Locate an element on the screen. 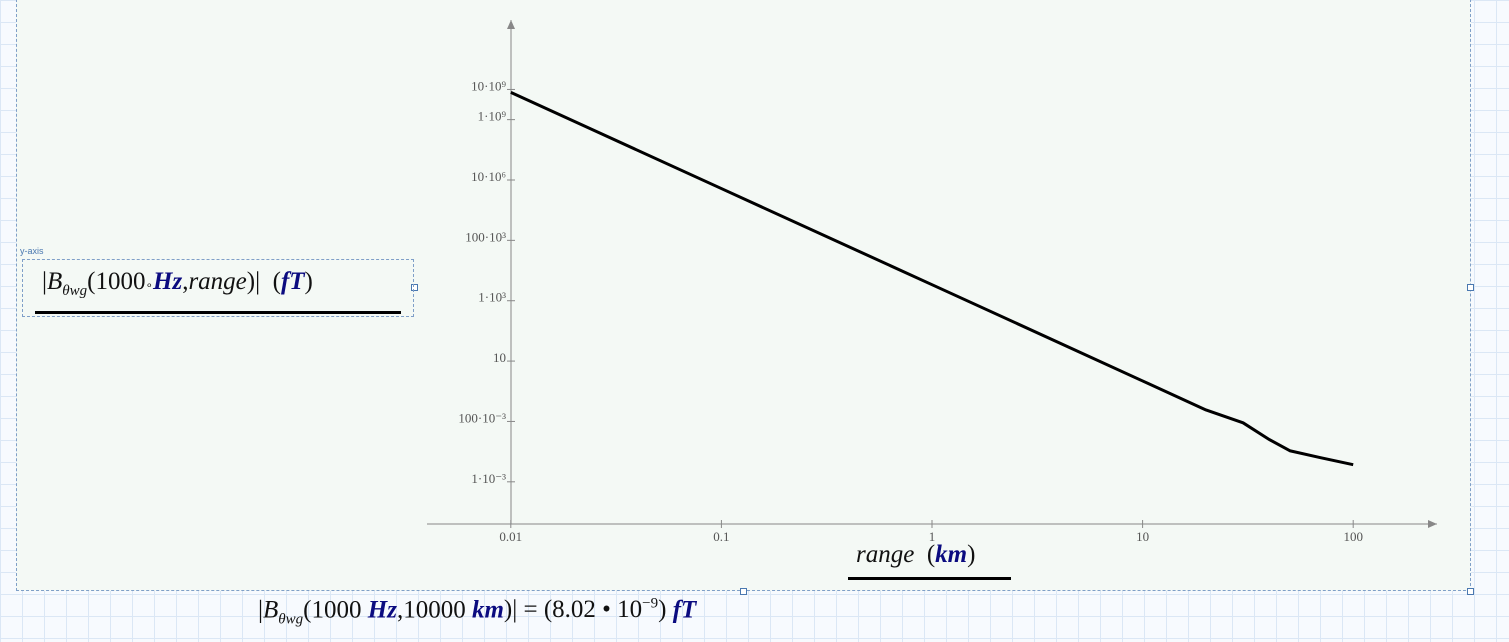 The image size is (1509, 642). y-tick-label: 10·10⁶ is located at coordinates (488, 176).